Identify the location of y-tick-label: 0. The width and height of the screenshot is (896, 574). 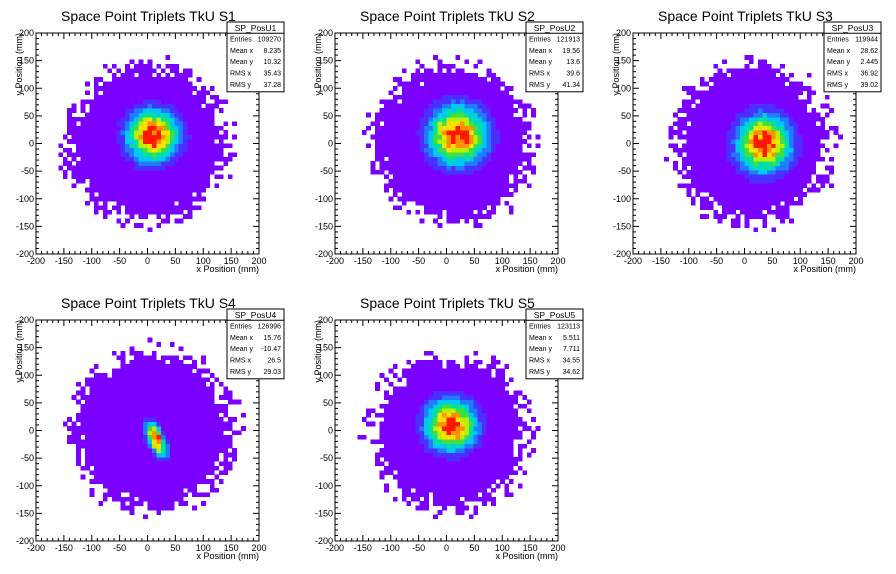
(31, 431).